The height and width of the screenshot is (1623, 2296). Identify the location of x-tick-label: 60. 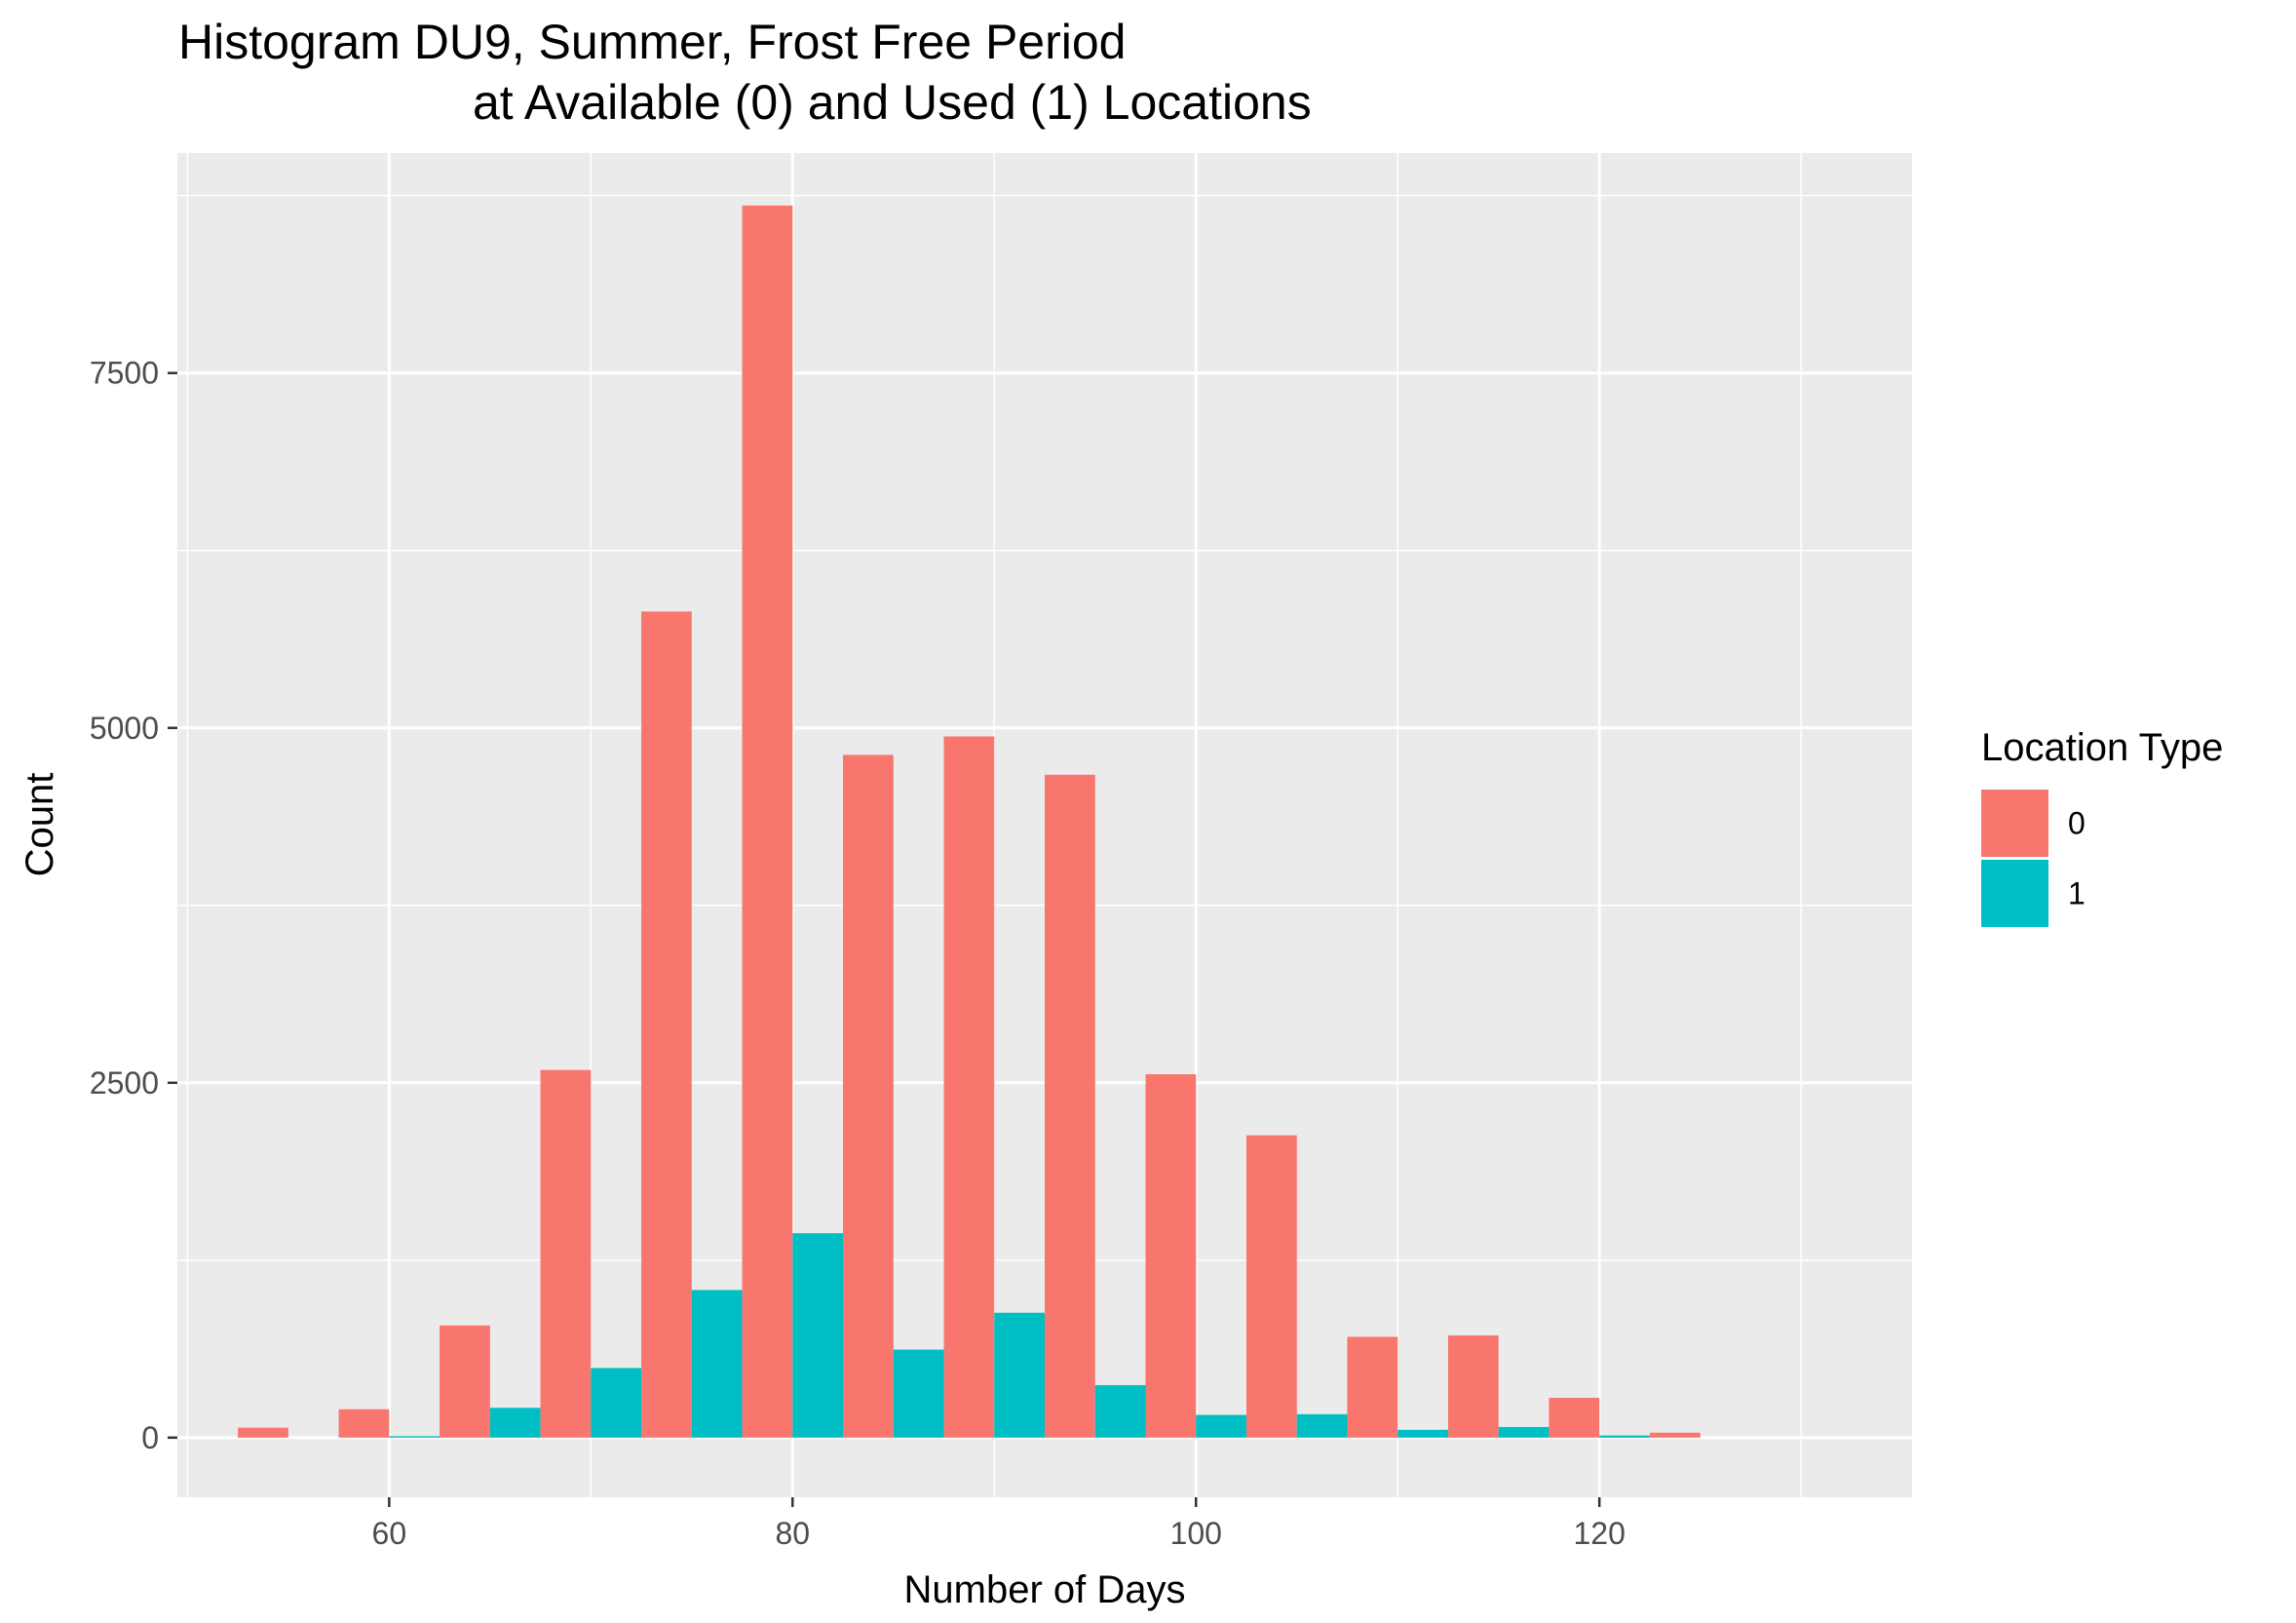
(389, 1534).